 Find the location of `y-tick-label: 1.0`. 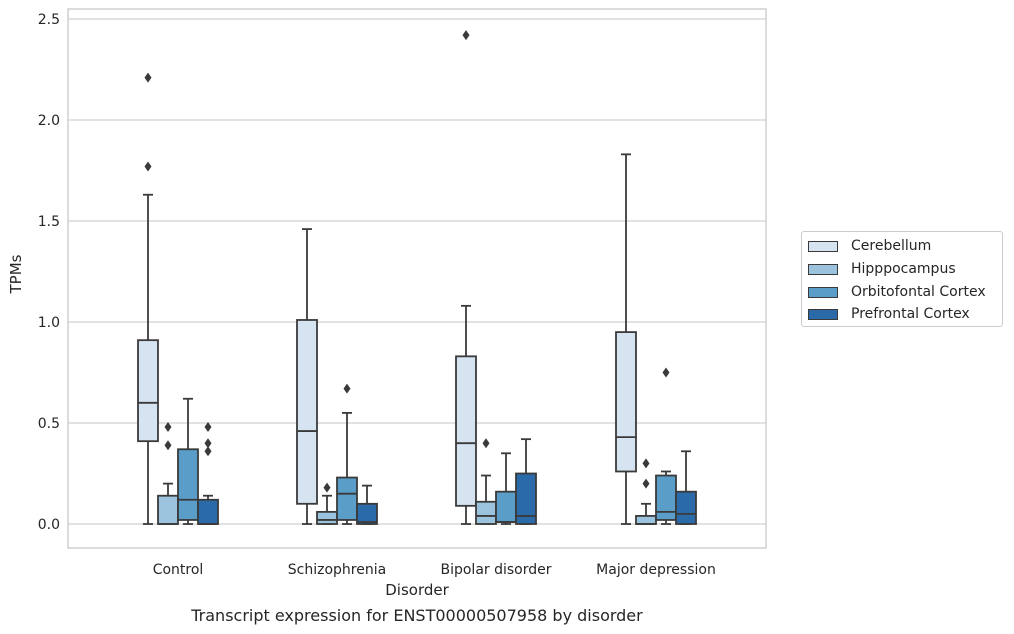

y-tick-label: 1.0 is located at coordinates (49, 323).